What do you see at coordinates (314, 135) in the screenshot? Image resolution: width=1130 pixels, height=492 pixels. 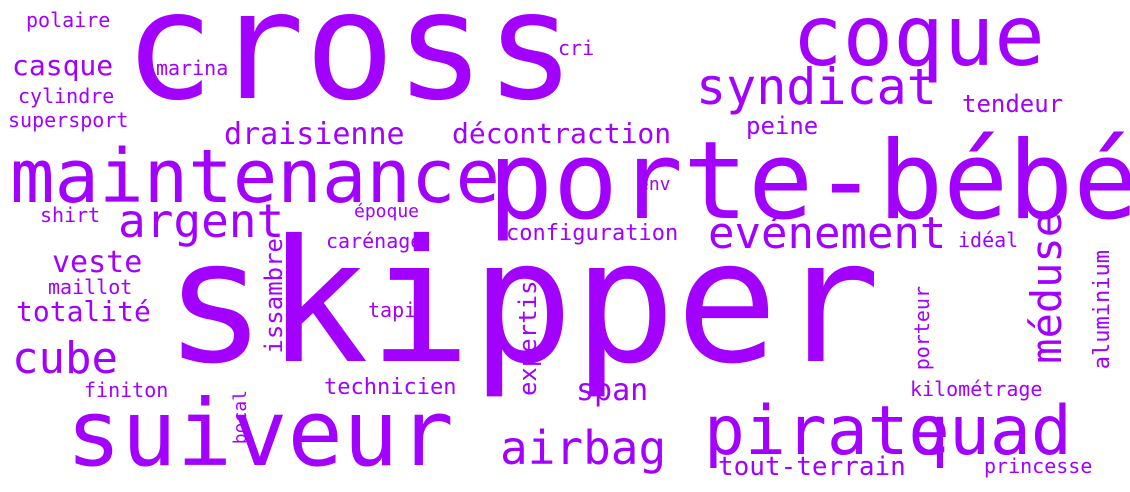 I see `word-draisienne: draisienne` at bounding box center [314, 135].